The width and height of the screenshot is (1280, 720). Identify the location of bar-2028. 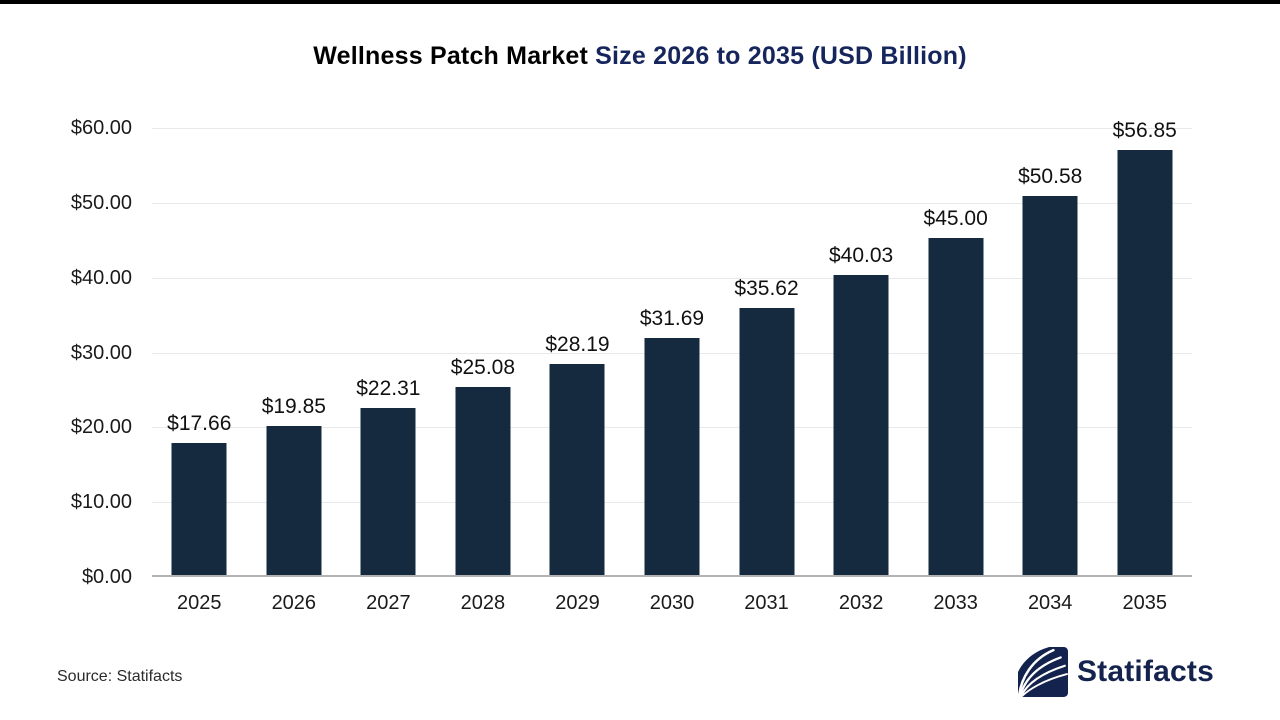
(483, 481).